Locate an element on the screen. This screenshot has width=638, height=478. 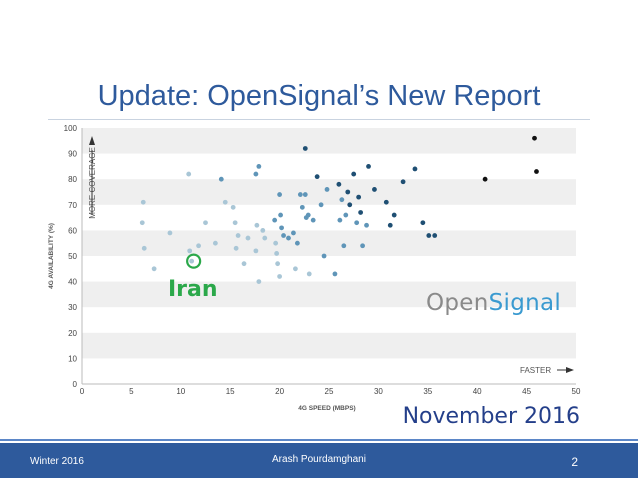
x-tick-label: 25 is located at coordinates (329, 391).